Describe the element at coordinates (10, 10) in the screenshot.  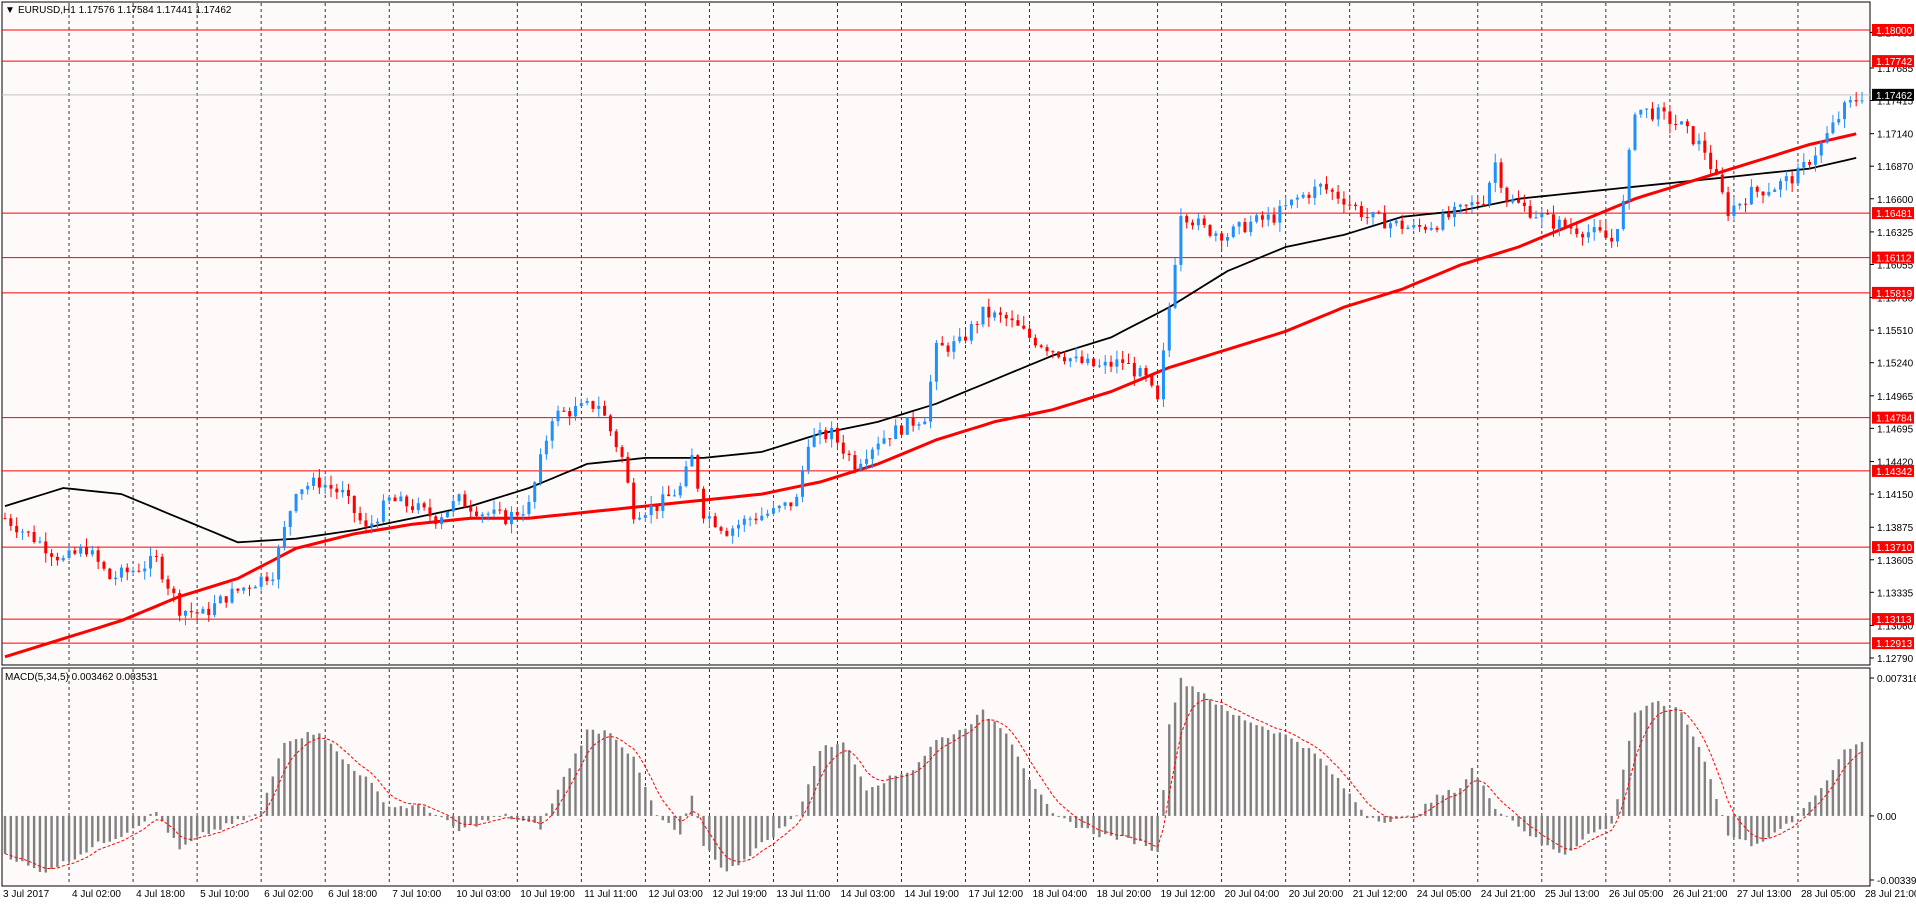
I see `chart-menu-arrow-icon: ▼` at that location.